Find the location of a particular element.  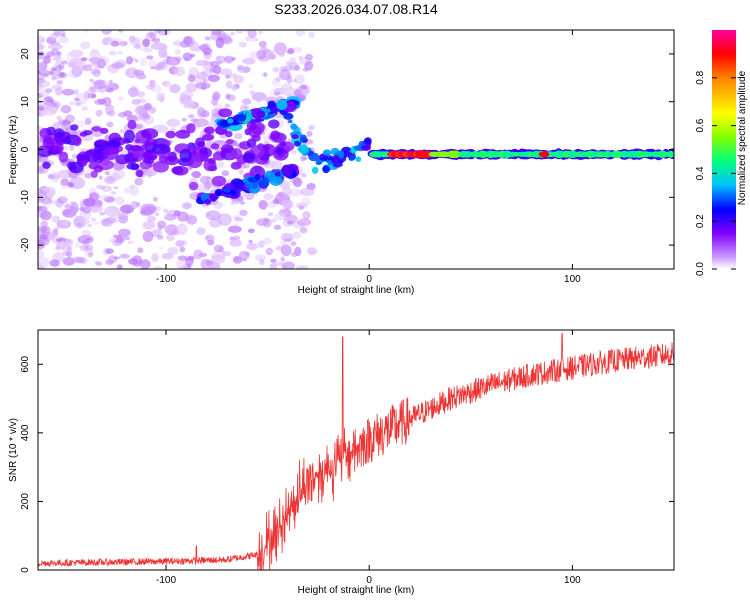

colorbar-label: Normalized spectral amplitude is located at coordinates (742, 137).